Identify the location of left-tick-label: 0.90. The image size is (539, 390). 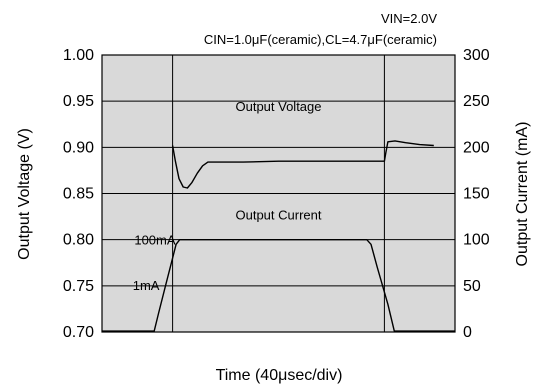
(78, 147).